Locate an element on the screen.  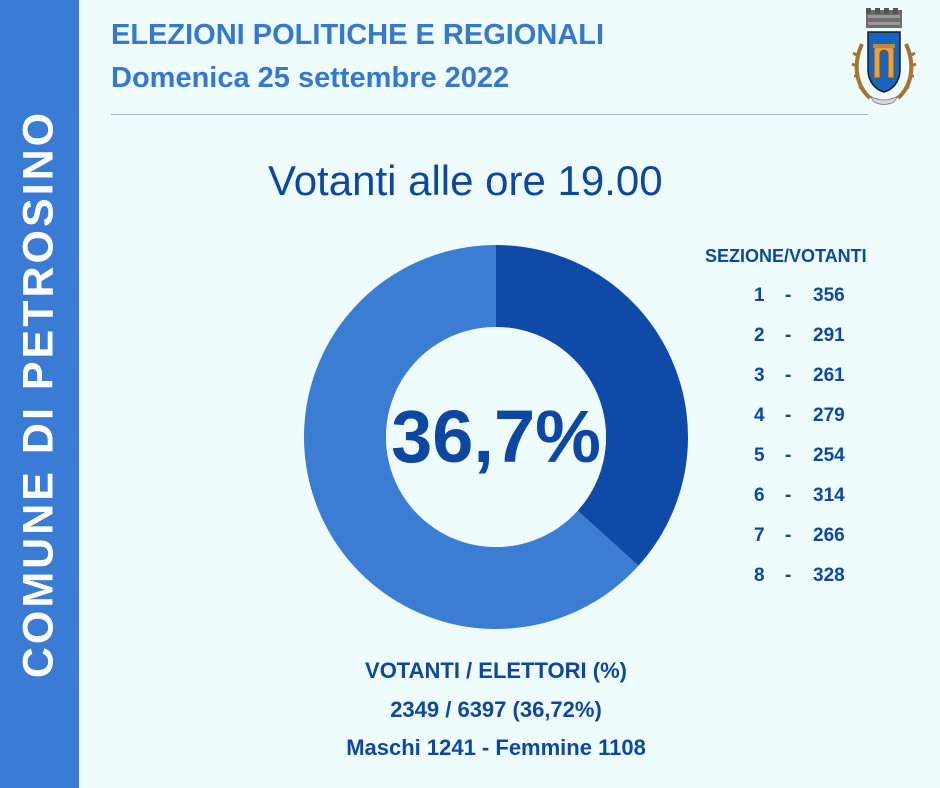
section-number: 2 is located at coordinates (759, 336).